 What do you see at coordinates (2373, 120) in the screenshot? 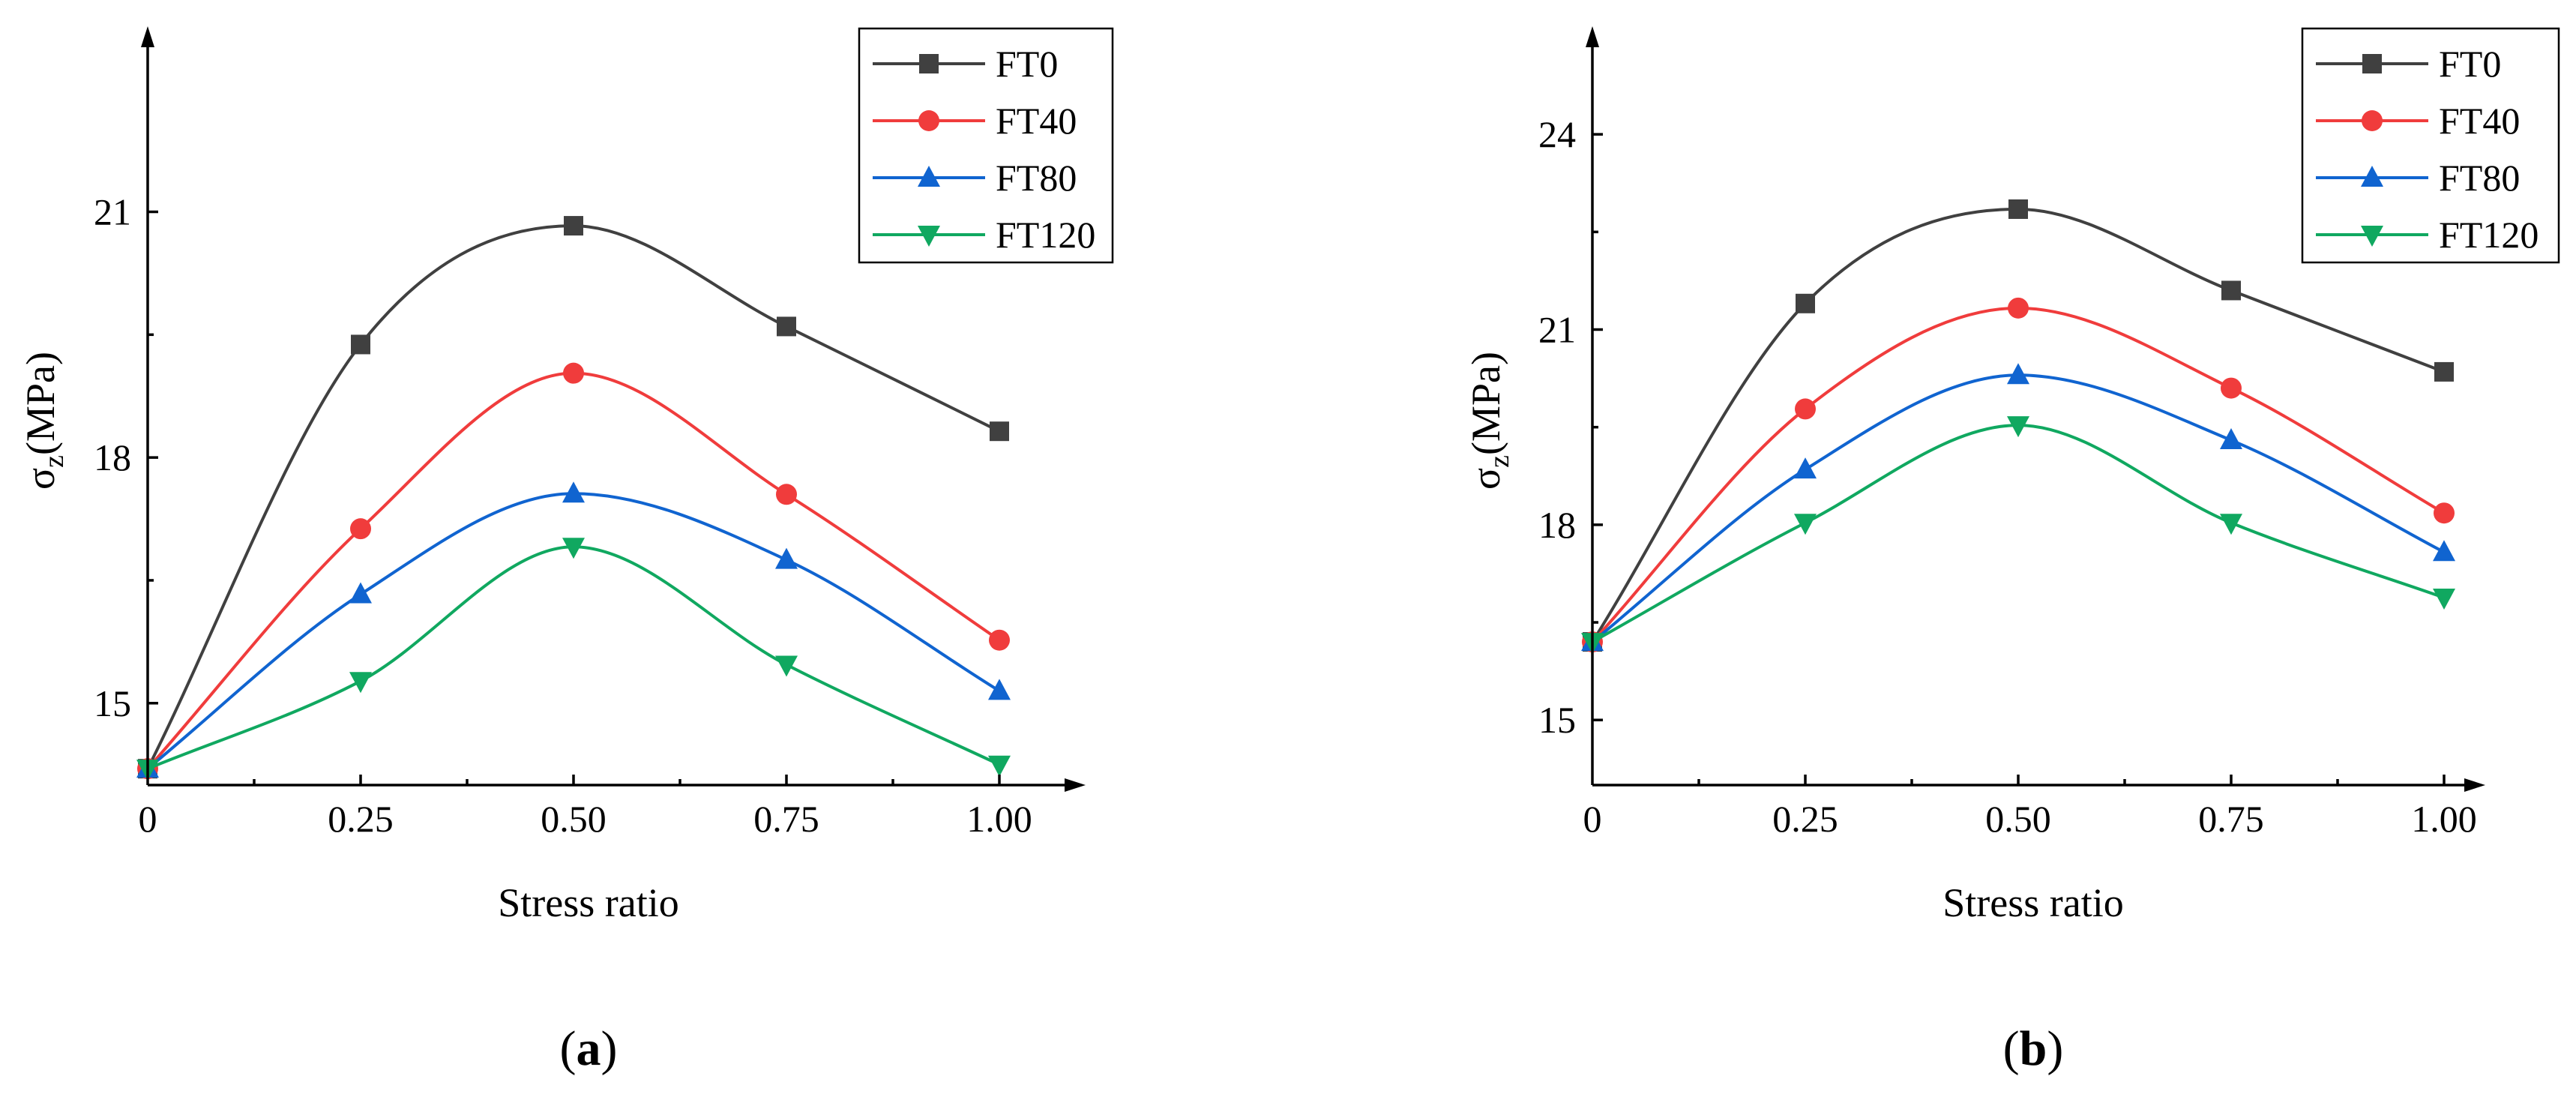
I see `legend-marker-FT40` at bounding box center [2373, 120].